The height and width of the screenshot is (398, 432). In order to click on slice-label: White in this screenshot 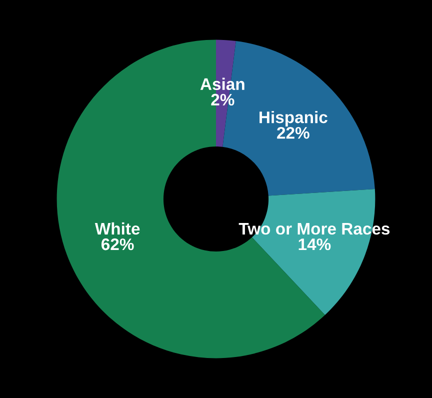, I will do `click(117, 228)`.